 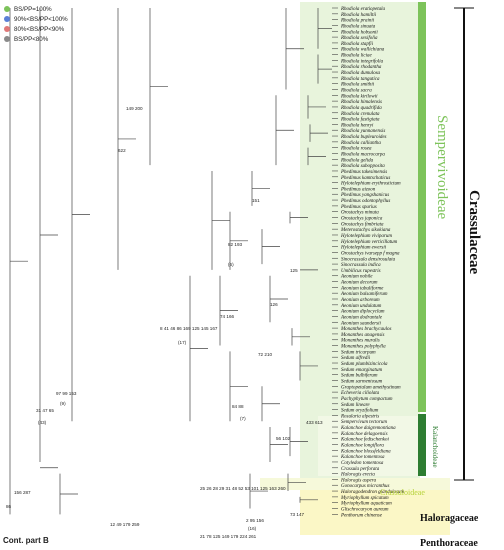 What do you see at coordinates (360, 300) in the screenshot?
I see `taxon-label: Aeonium arboreum` at bounding box center [360, 300].